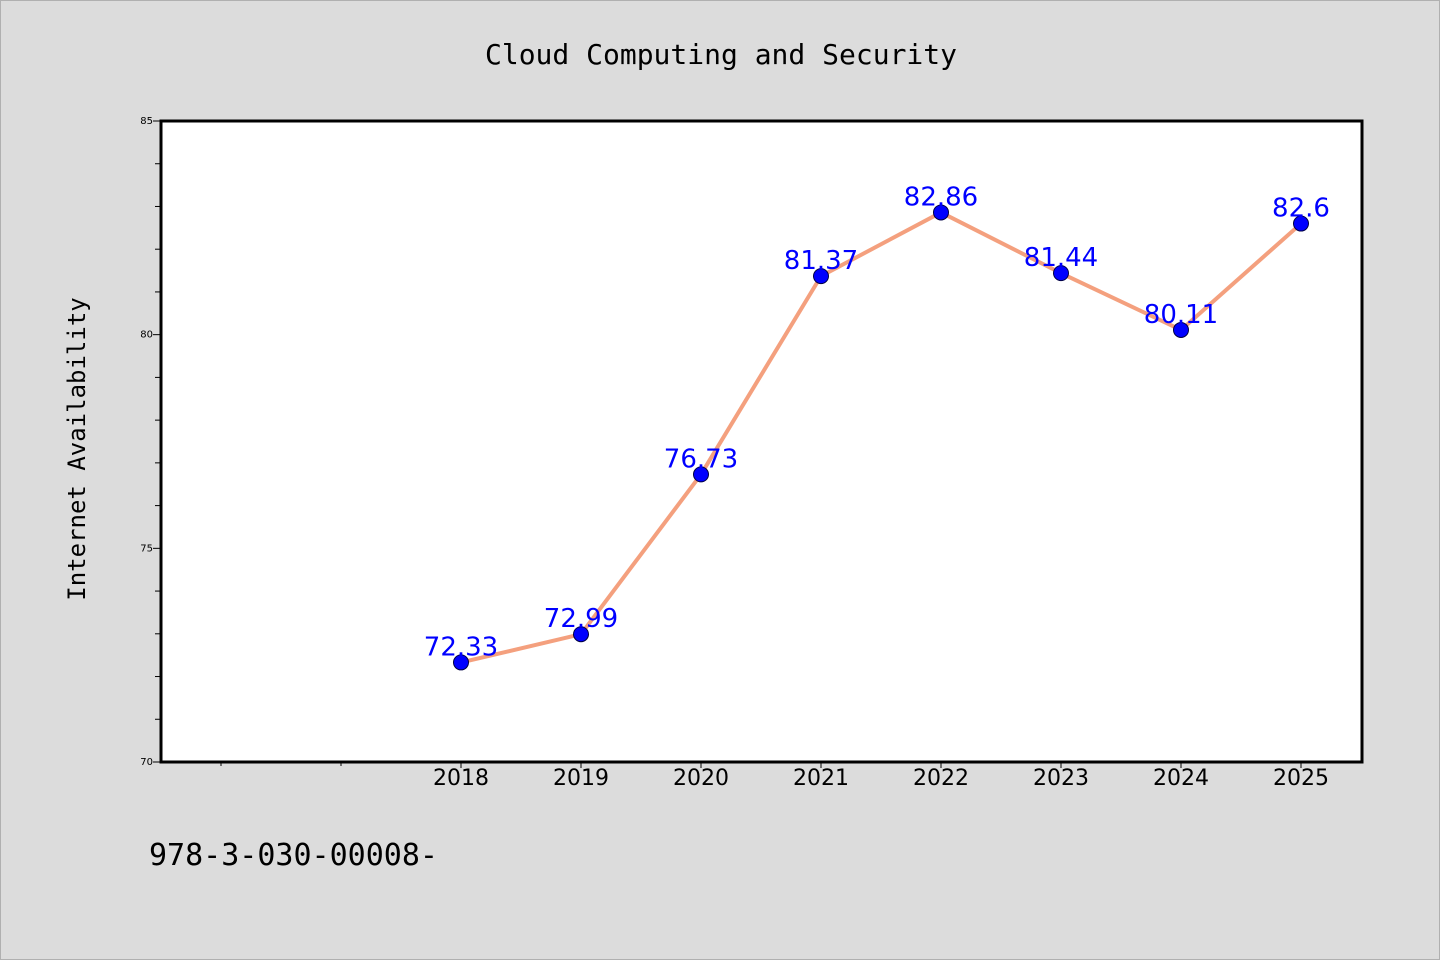  I want to click on x-tick-label: 2018, so click(461, 778).